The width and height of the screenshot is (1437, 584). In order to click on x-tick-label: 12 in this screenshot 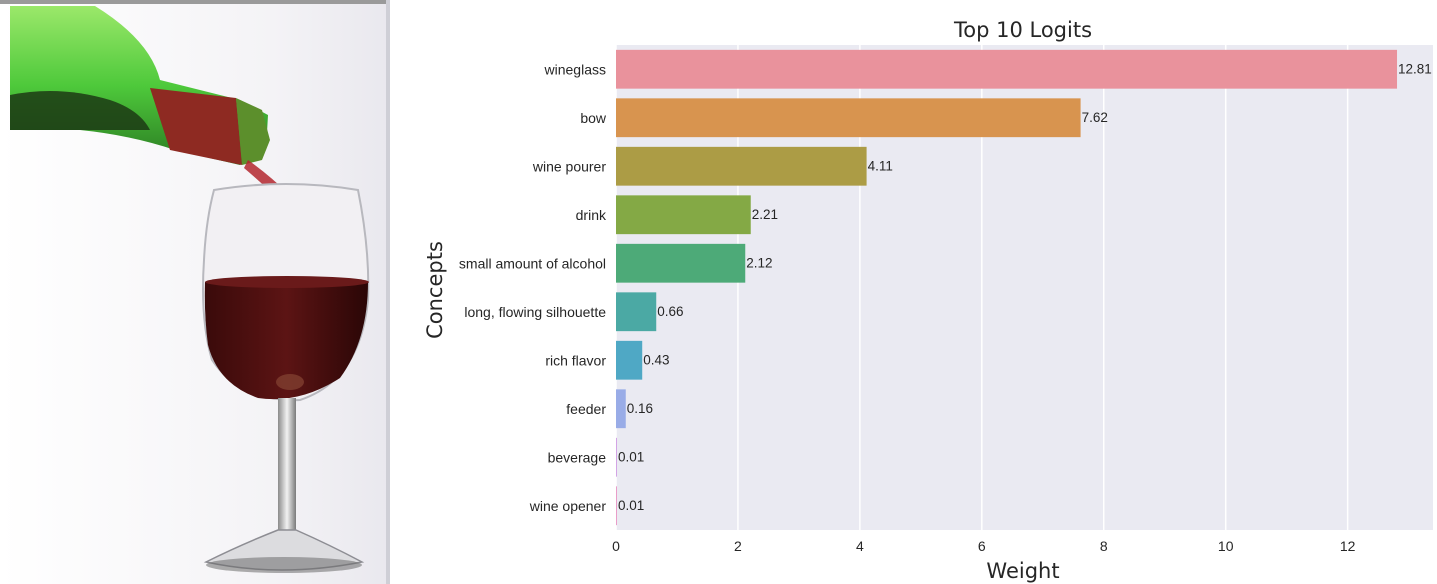, I will do `click(1348, 546)`.